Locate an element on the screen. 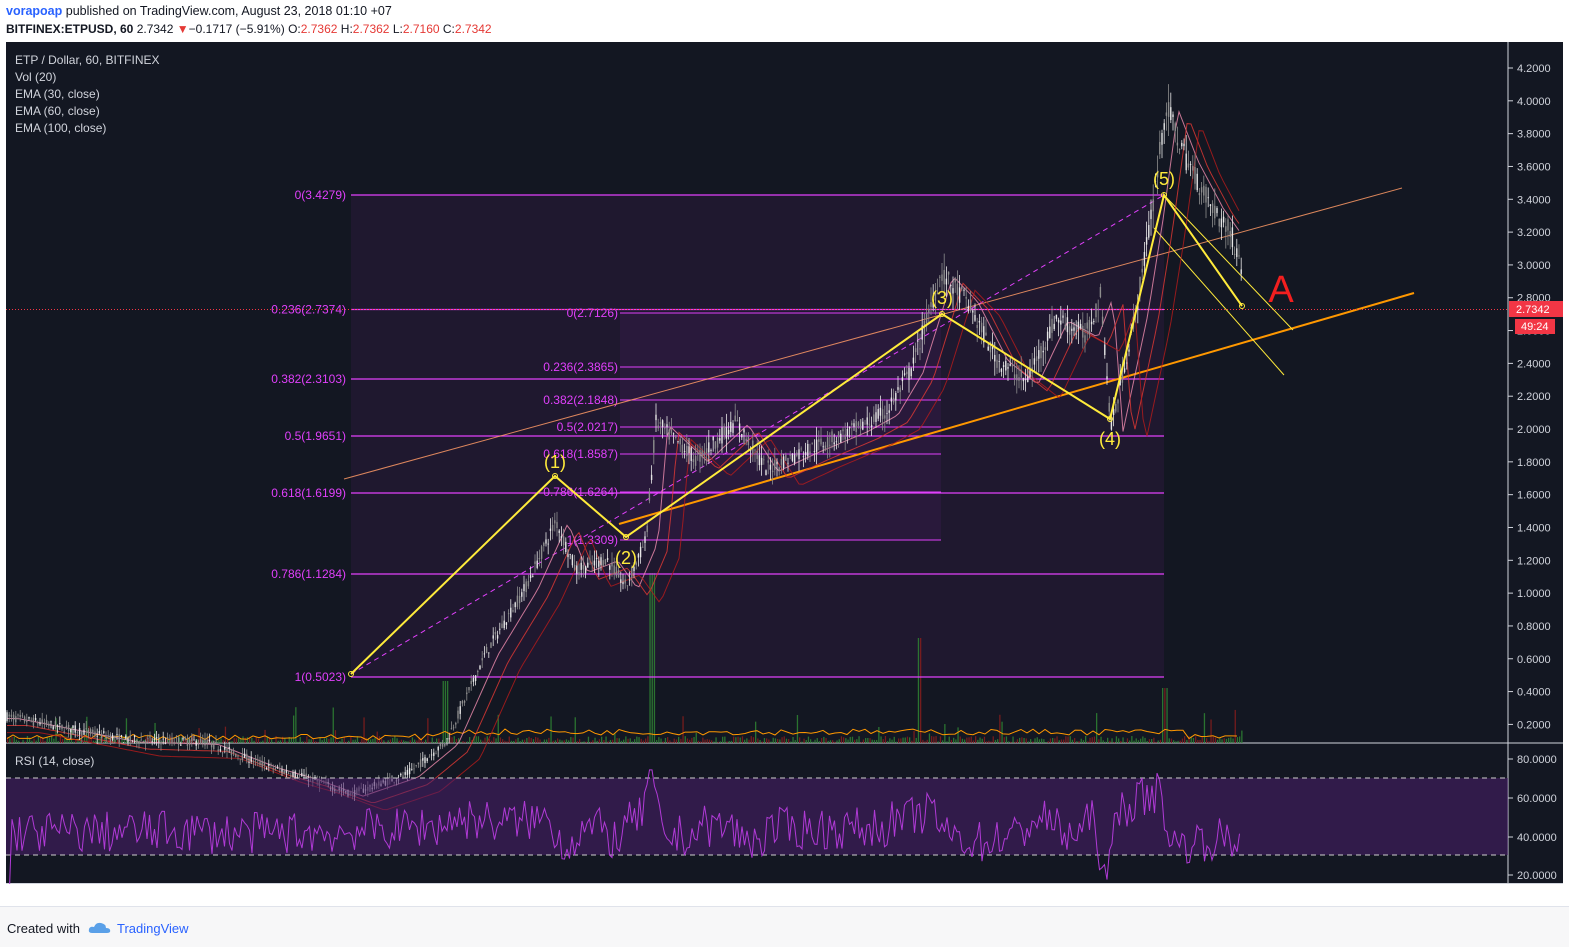 The height and width of the screenshot is (947, 1569). price-axis-label: 2.0000 is located at coordinates (1534, 430).